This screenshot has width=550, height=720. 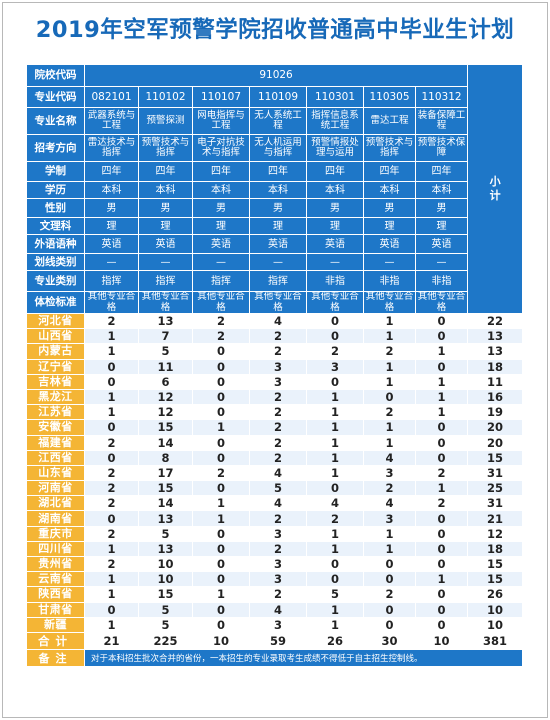 I want to click on province-subtotal: 12, so click(x=495, y=533).